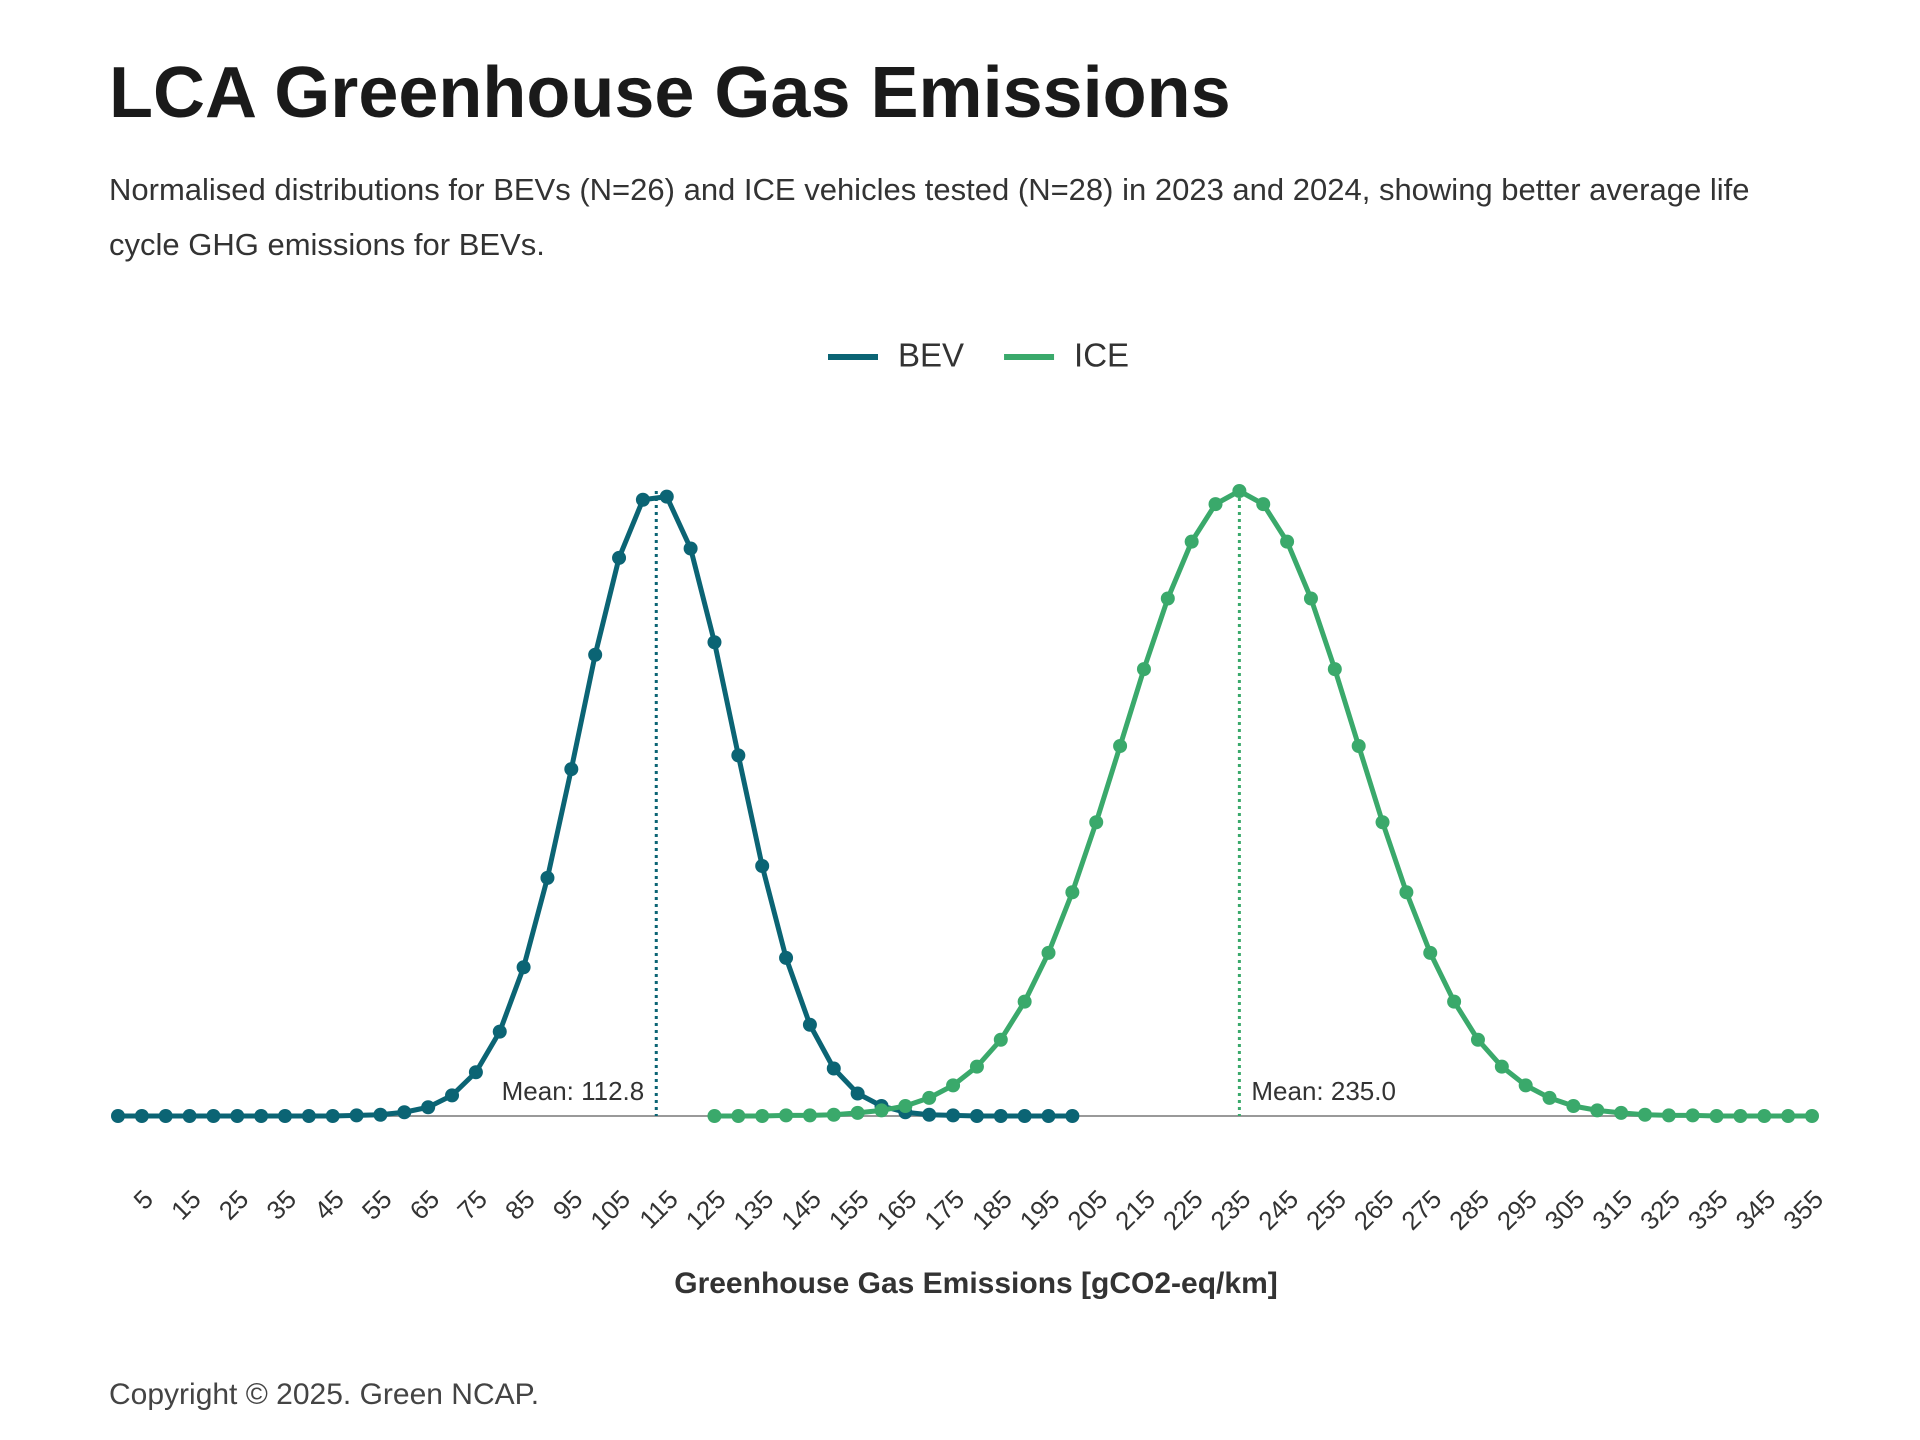 The width and height of the screenshot is (1920, 1440). What do you see at coordinates (324, 1394) in the screenshot?
I see `copyright: Copyright © 2025. Green NCAP.` at bounding box center [324, 1394].